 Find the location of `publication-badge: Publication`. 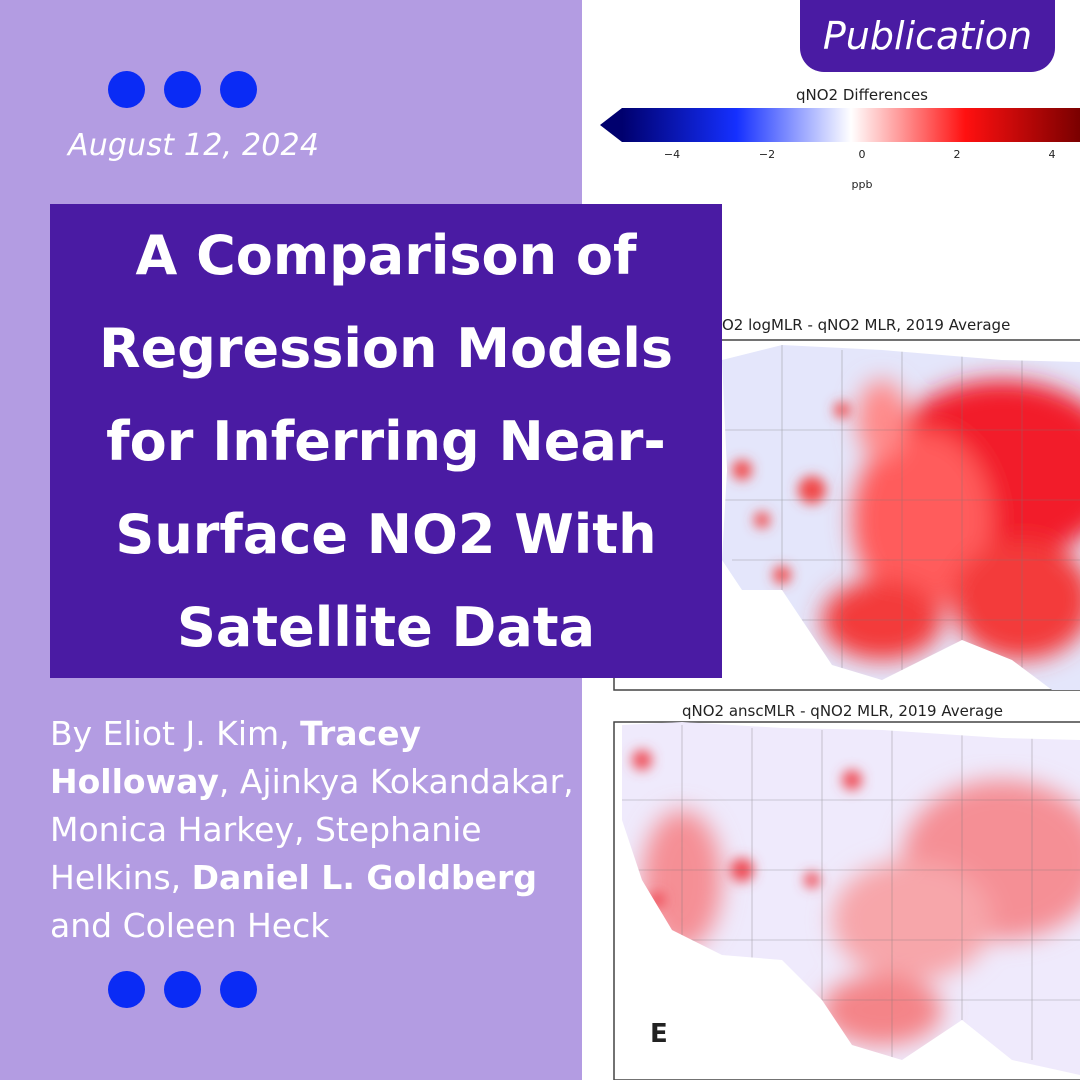

publication-badge: Publication is located at coordinates (927, 36).